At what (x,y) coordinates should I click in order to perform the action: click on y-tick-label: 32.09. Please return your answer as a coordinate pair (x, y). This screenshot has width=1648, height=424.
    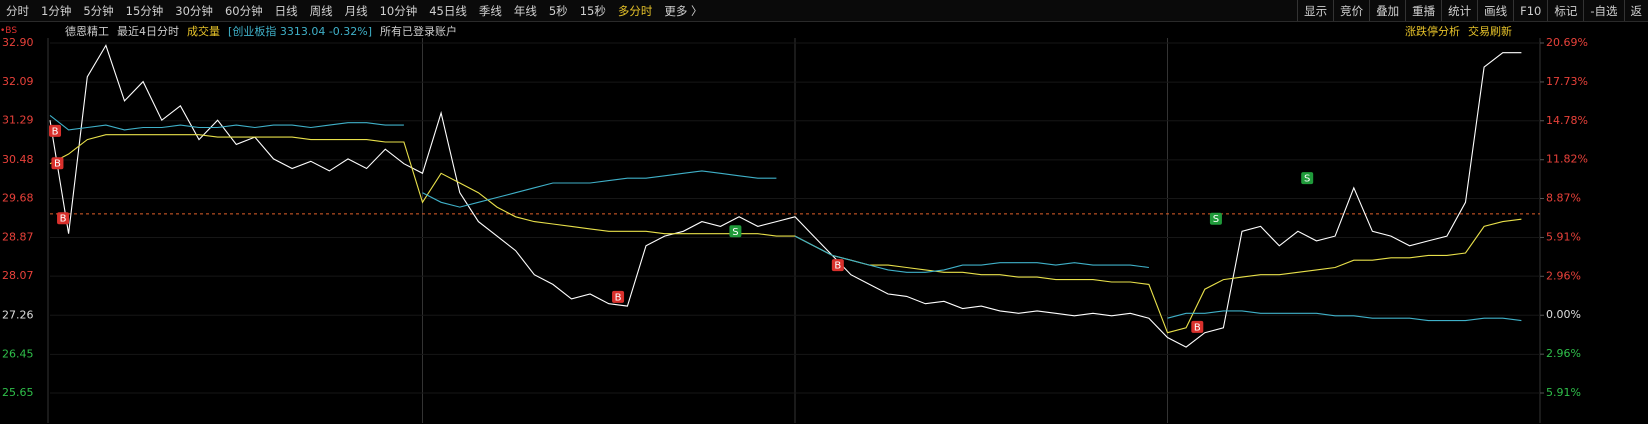
    Looking at the image, I should click on (18, 81).